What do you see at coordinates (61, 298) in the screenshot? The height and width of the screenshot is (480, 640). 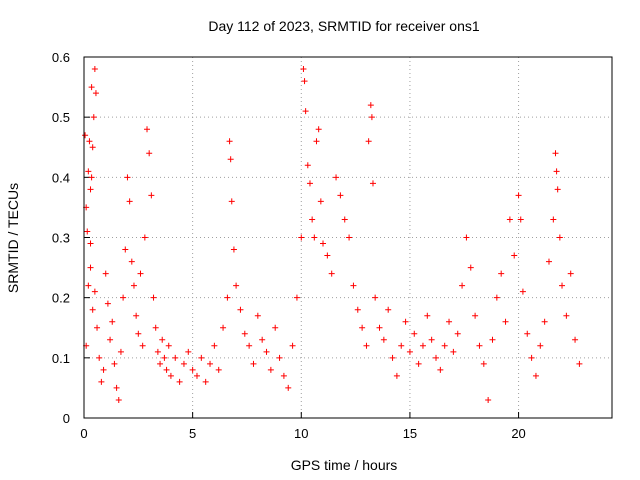 I see `y-tick-label: 0.2` at bounding box center [61, 298].